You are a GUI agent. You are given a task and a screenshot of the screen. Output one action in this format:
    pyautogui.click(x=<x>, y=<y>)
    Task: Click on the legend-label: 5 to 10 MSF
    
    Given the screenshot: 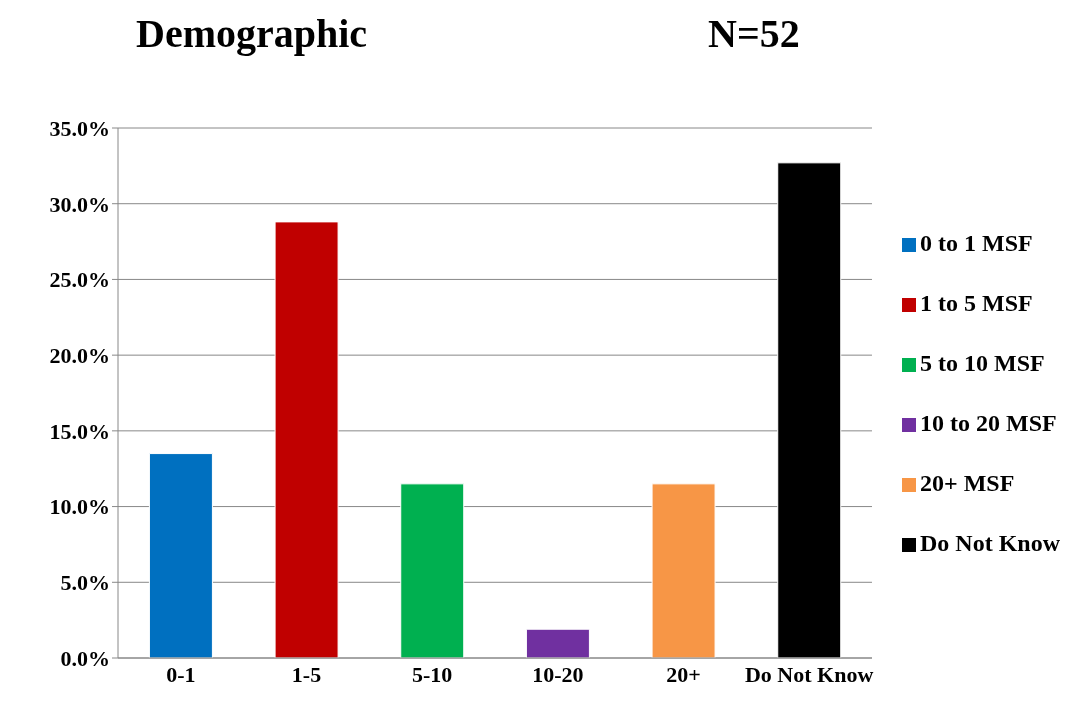 What is the action you would take?
    pyautogui.click(x=982, y=363)
    